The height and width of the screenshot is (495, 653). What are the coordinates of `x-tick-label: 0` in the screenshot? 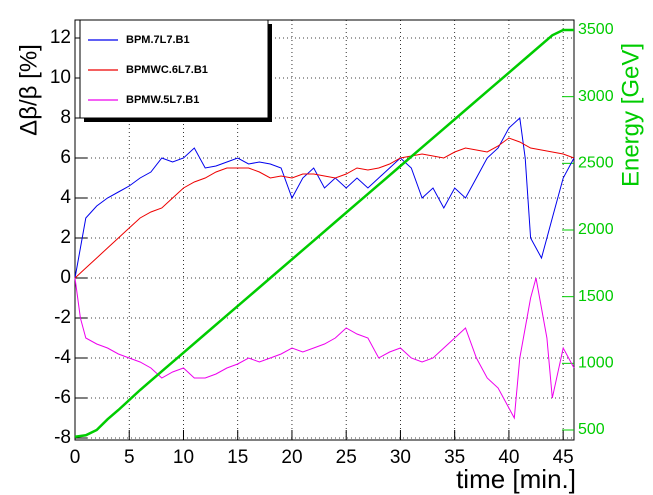 It's located at (75, 457).